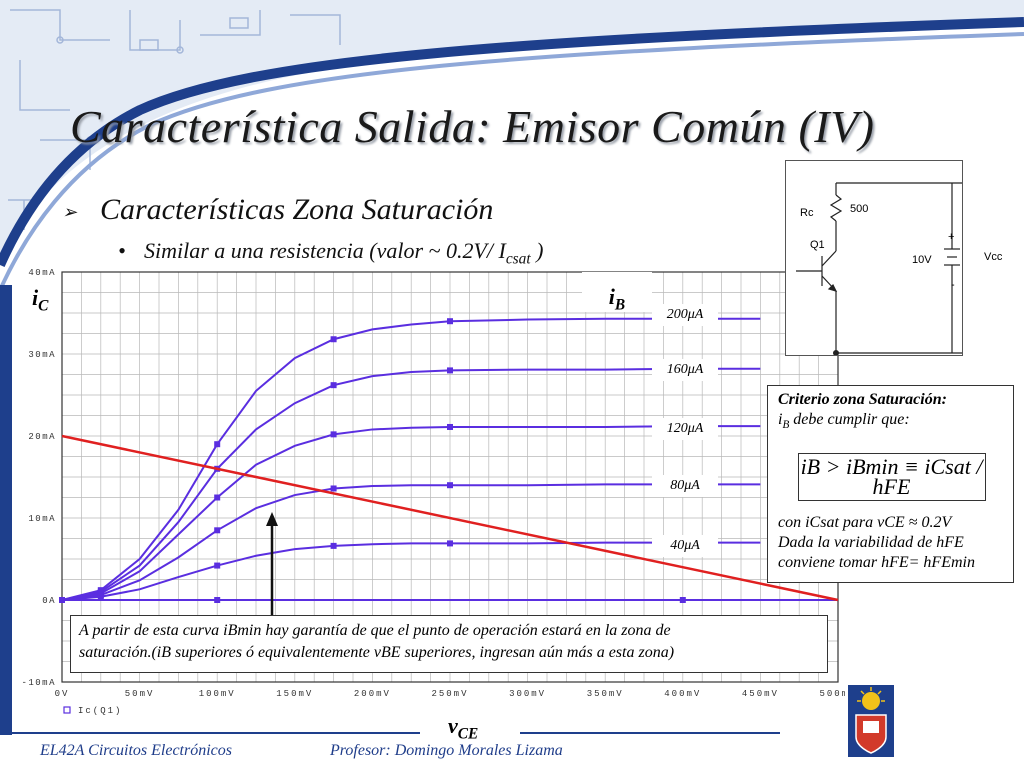 The height and width of the screenshot is (768, 1024). Describe the element at coordinates (685, 546) in the screenshot. I see `curve-label-40: 40μA` at that location.